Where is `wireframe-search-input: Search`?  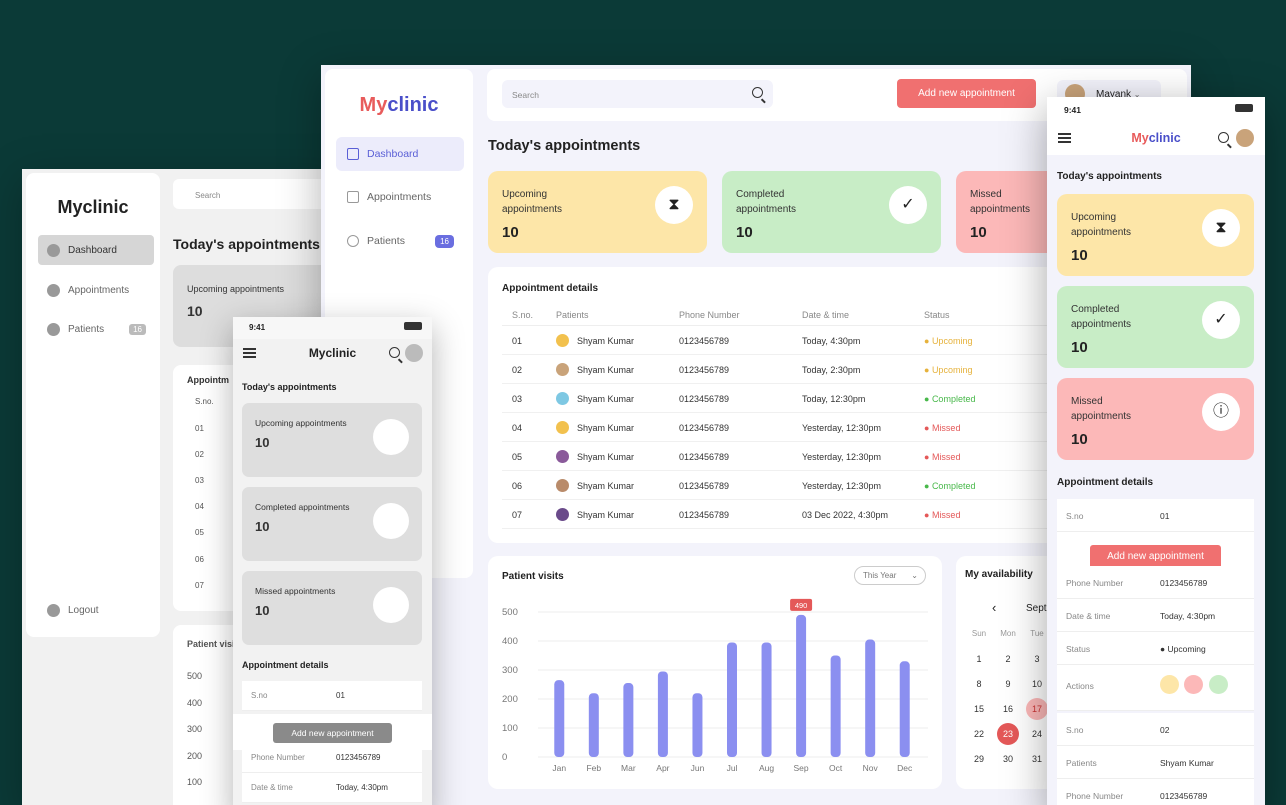 wireframe-search-input: Search is located at coordinates (257, 194).